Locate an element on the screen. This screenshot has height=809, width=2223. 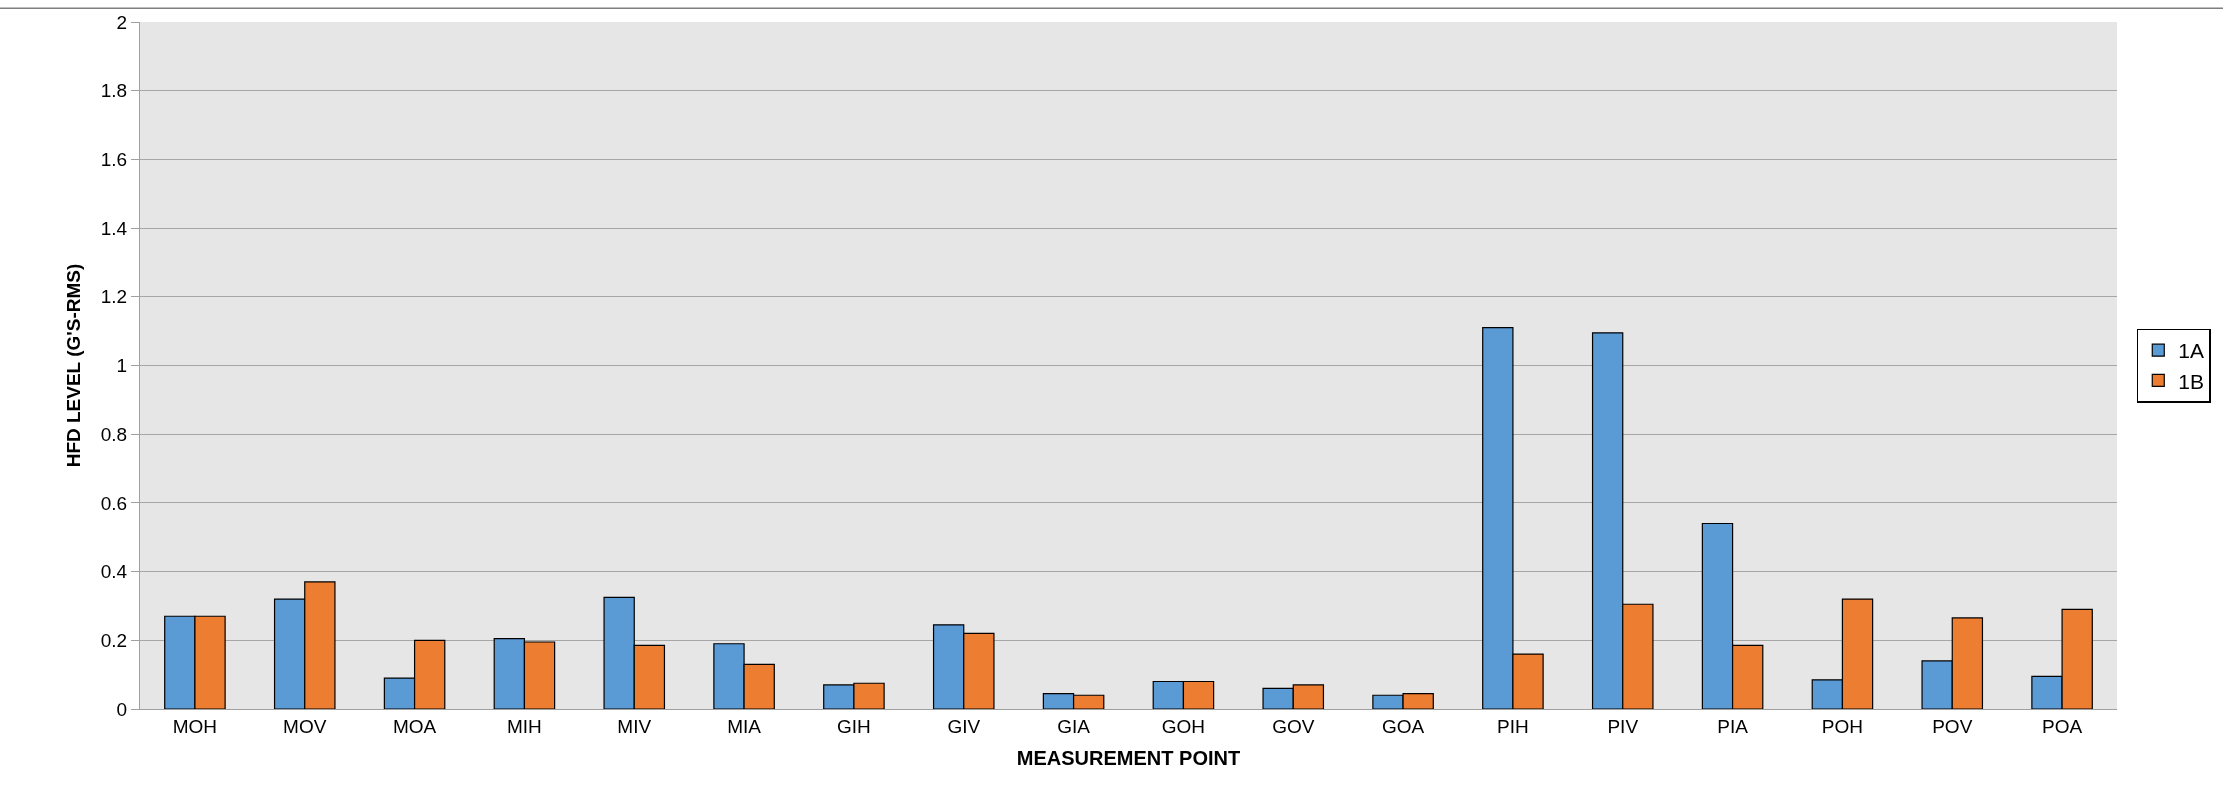
x-tick-label: GIA is located at coordinates (1074, 726).